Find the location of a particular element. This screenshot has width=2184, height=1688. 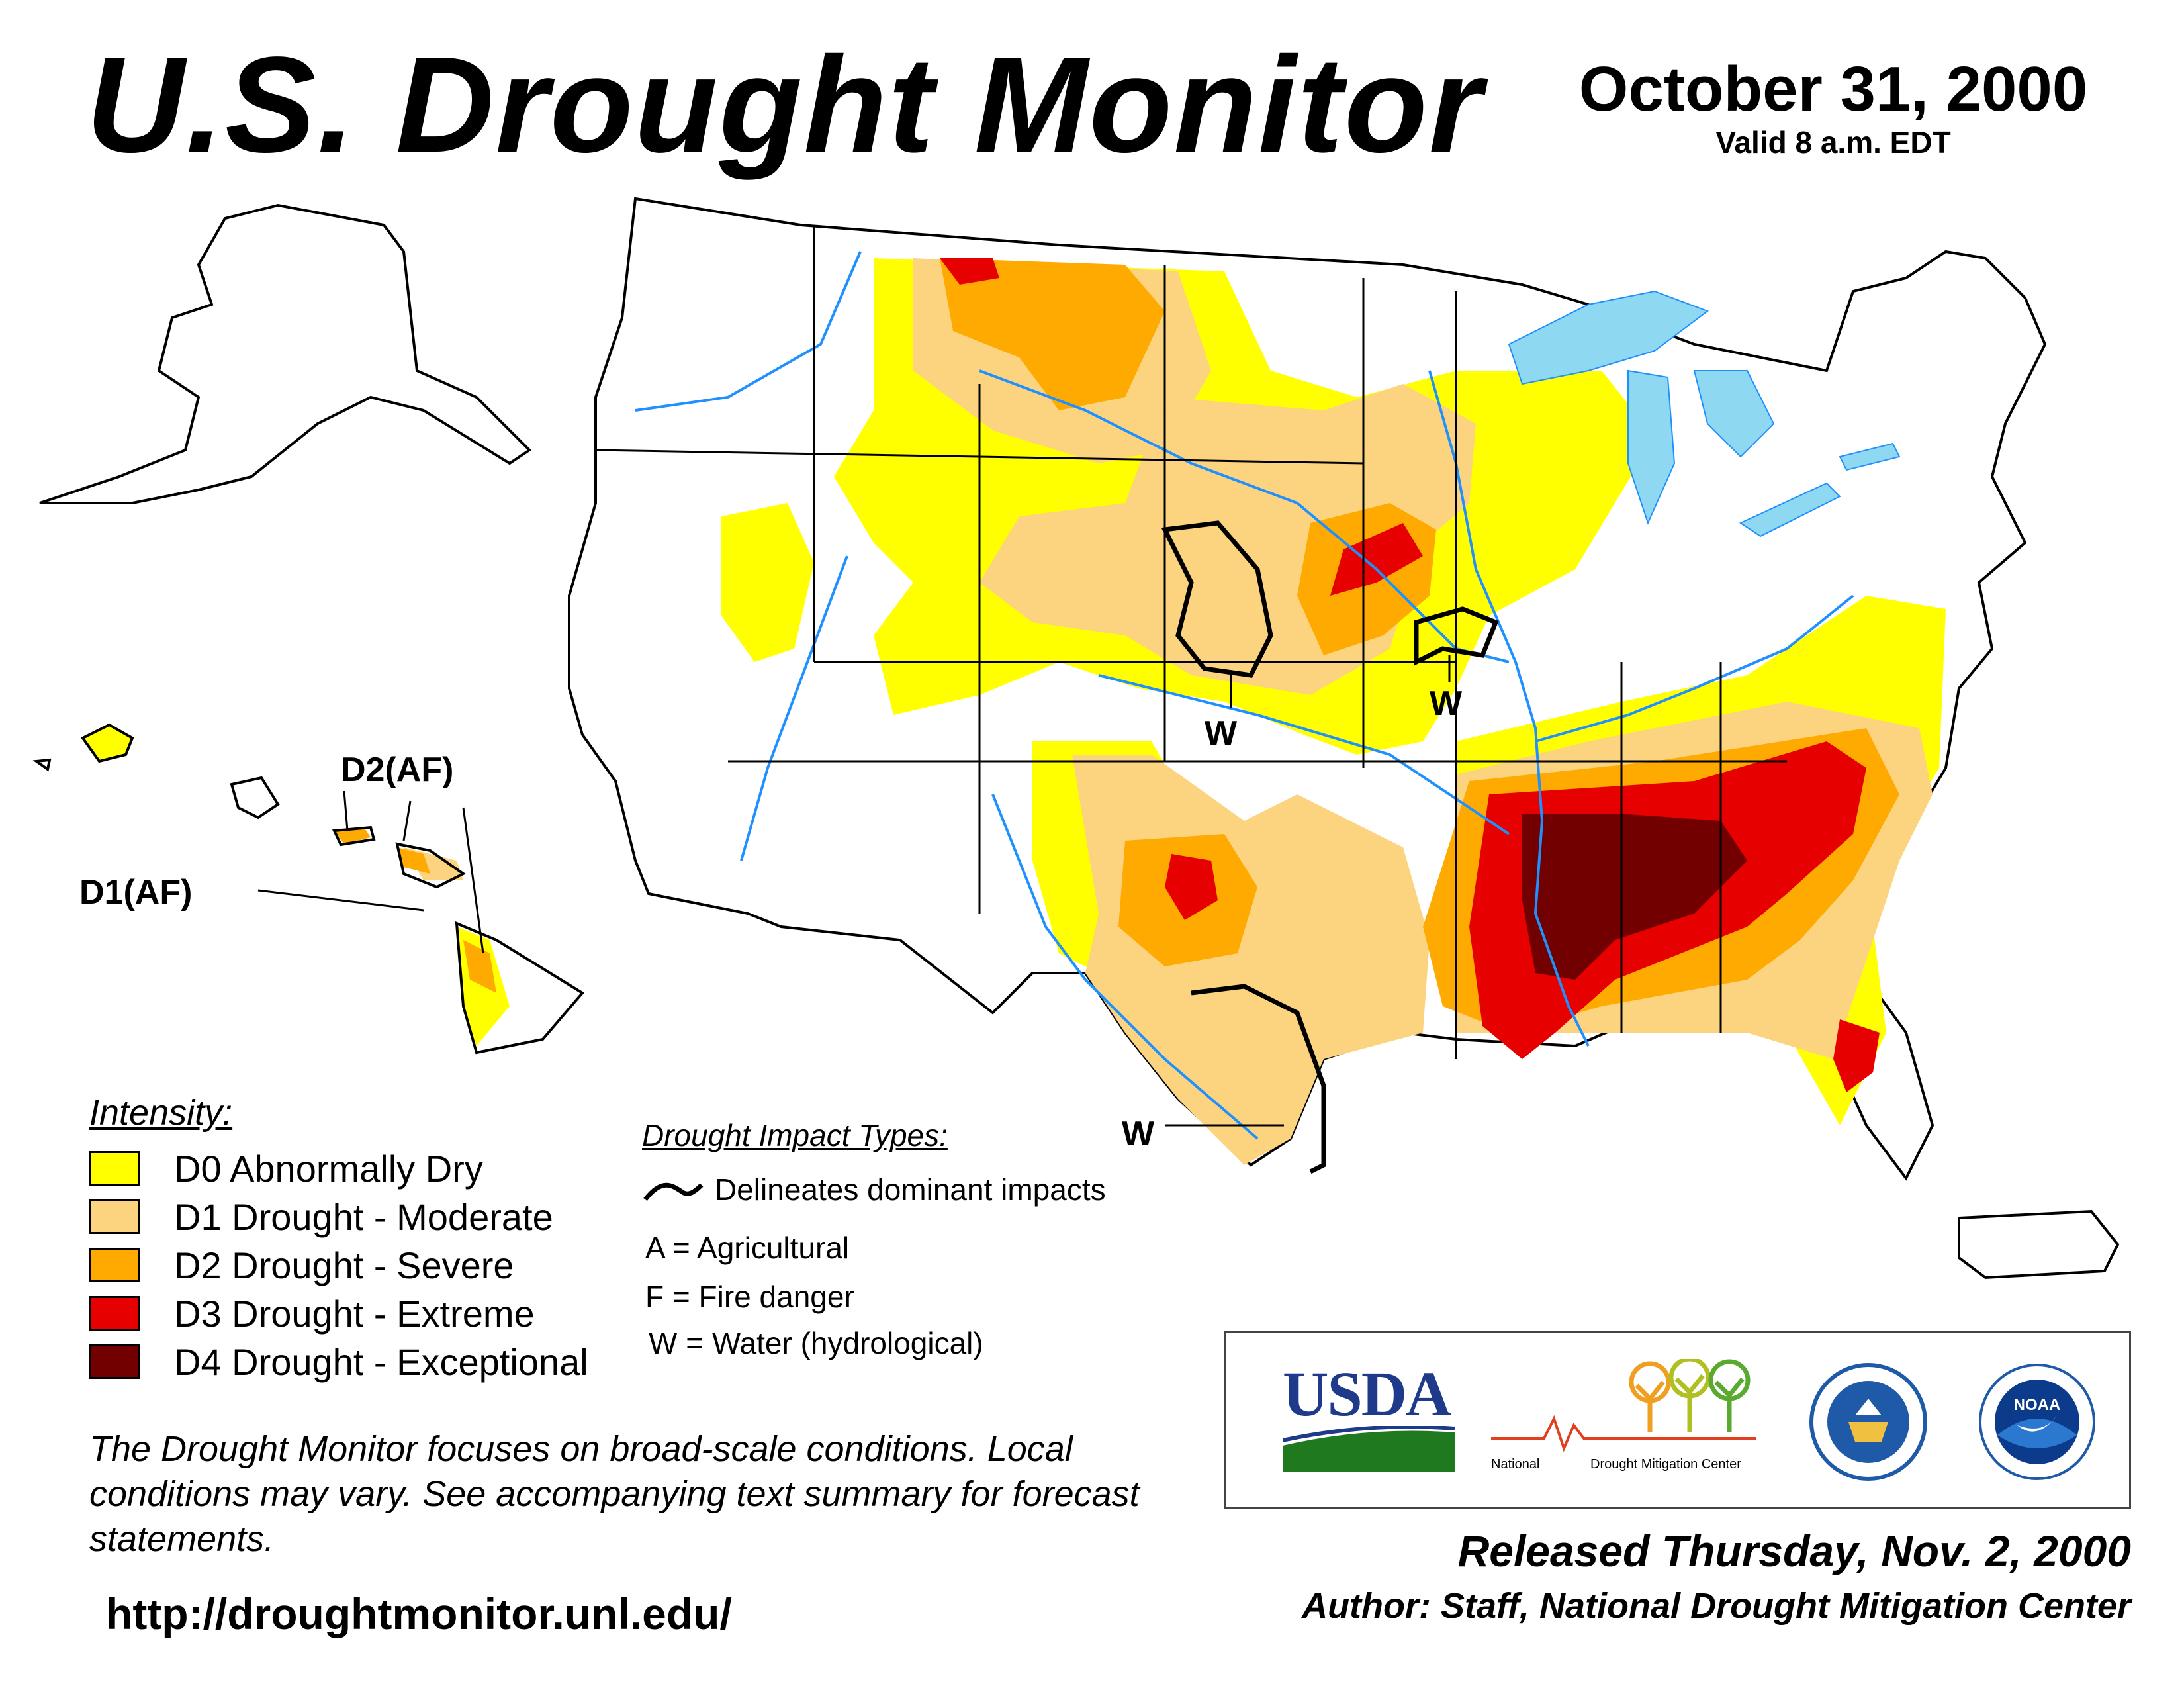

d4-deep-south is located at coordinates (1635, 897).